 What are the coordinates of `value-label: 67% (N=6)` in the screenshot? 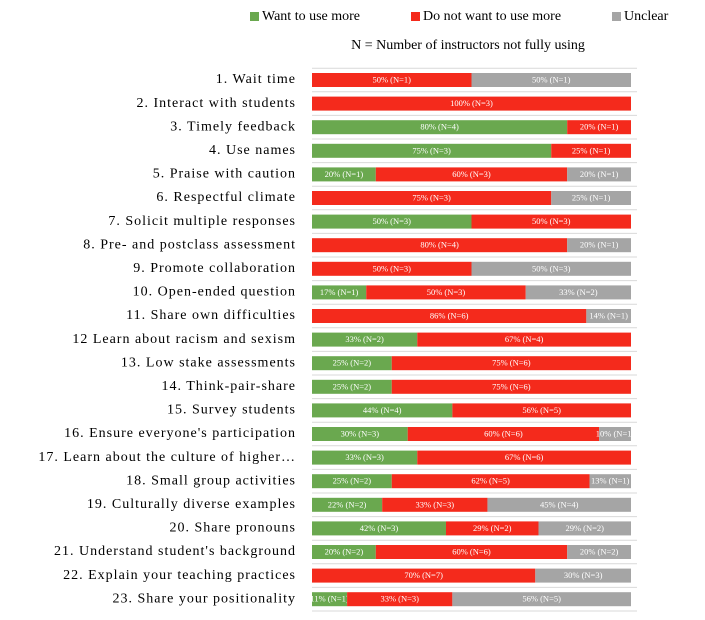 It's located at (524, 457).